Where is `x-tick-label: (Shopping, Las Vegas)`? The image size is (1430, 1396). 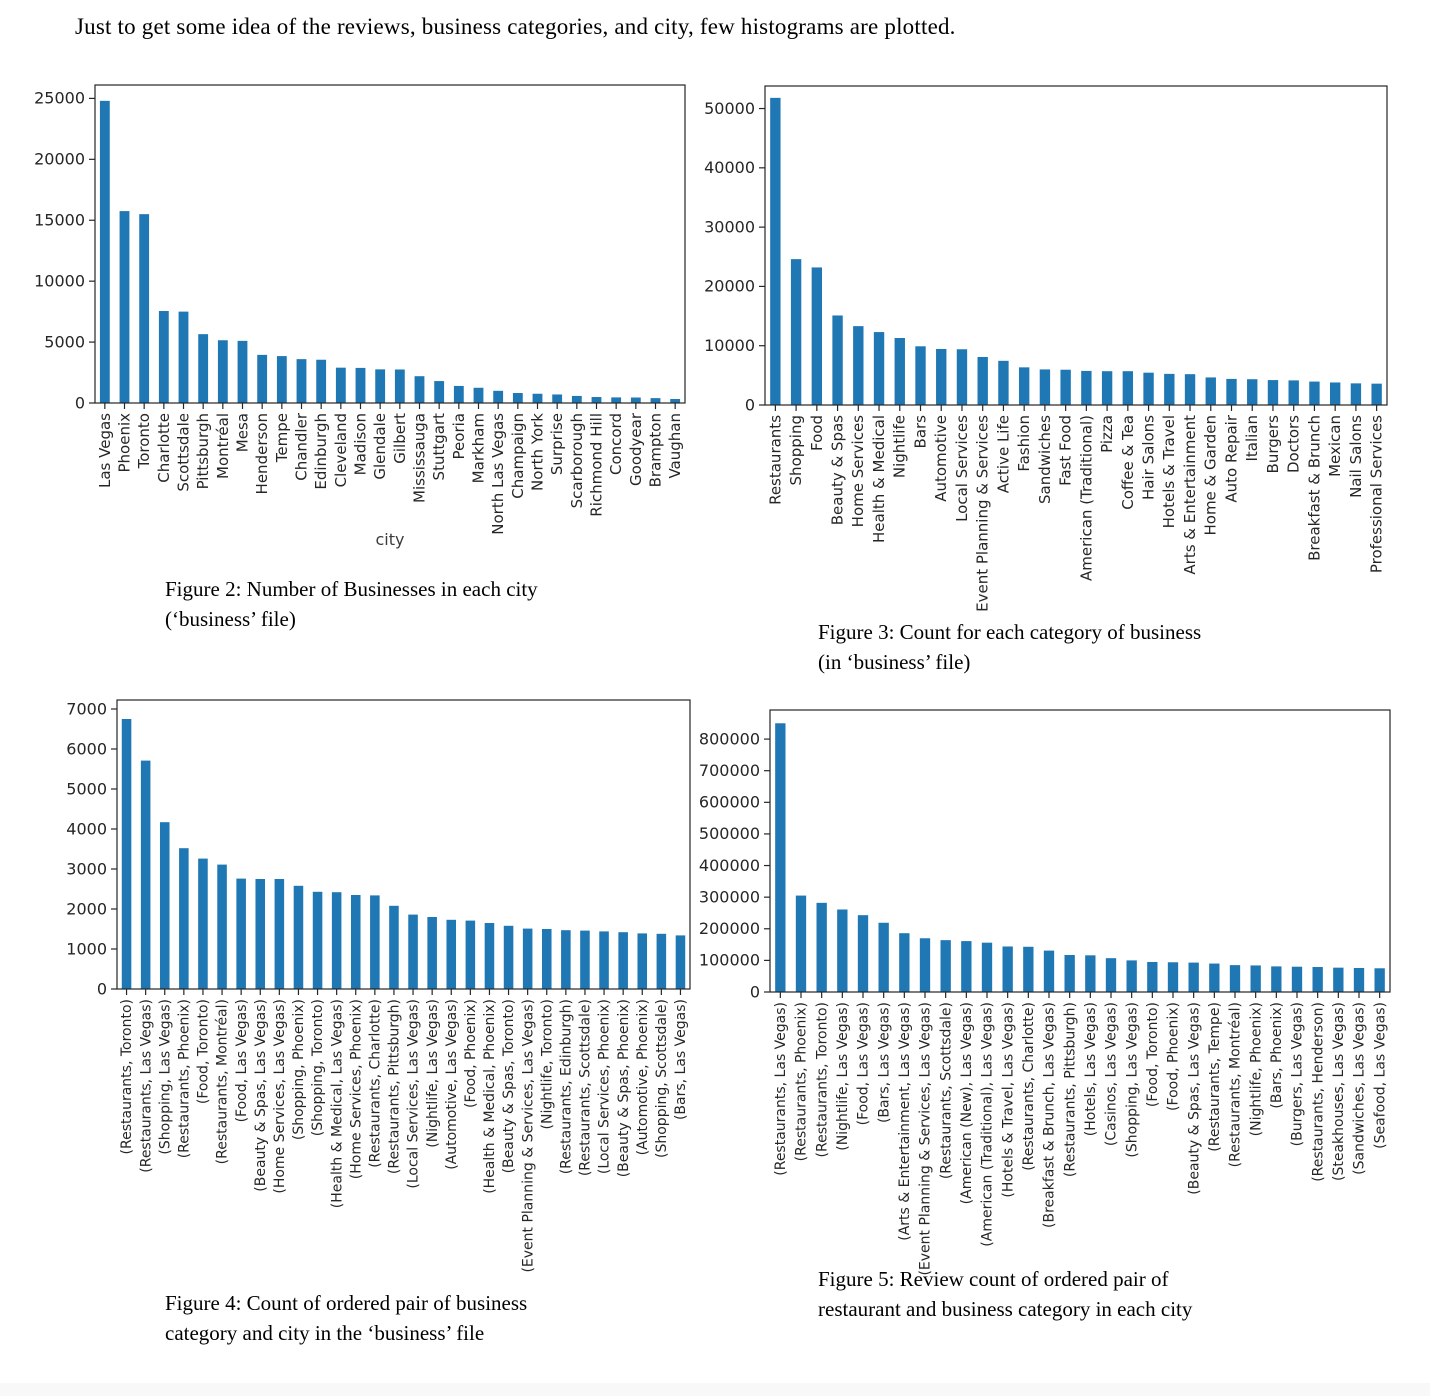
x-tick-label: (Shopping, Las Vegas) is located at coordinates (1132, 1080).